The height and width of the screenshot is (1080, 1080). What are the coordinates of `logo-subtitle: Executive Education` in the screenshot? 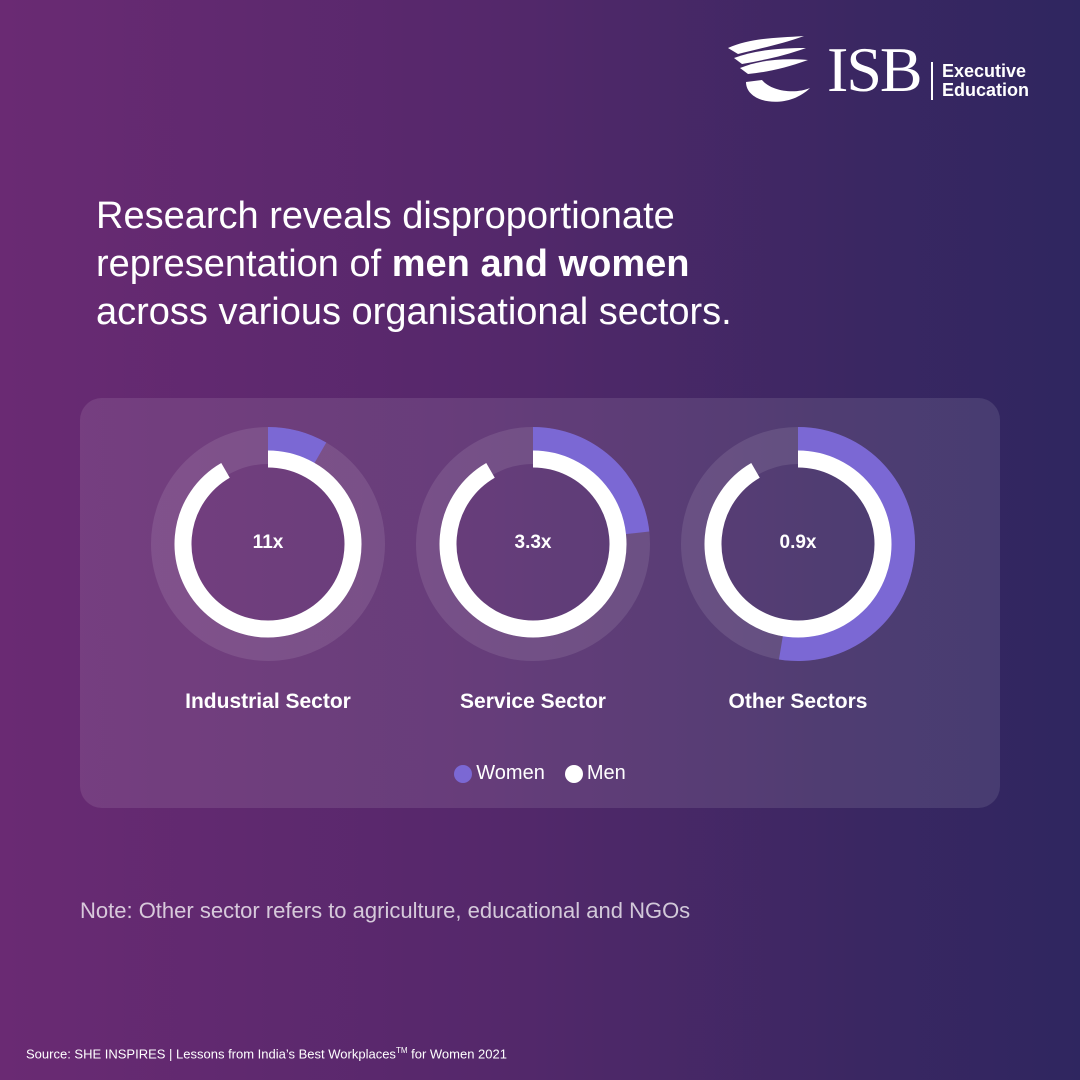 It's located at (985, 81).